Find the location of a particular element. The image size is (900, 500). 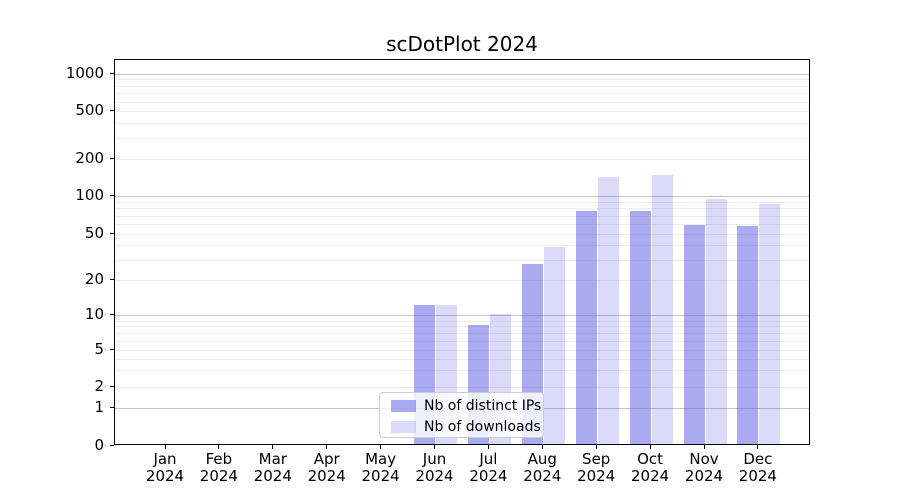

y-tick-label-500: 500 is located at coordinates (89, 110).